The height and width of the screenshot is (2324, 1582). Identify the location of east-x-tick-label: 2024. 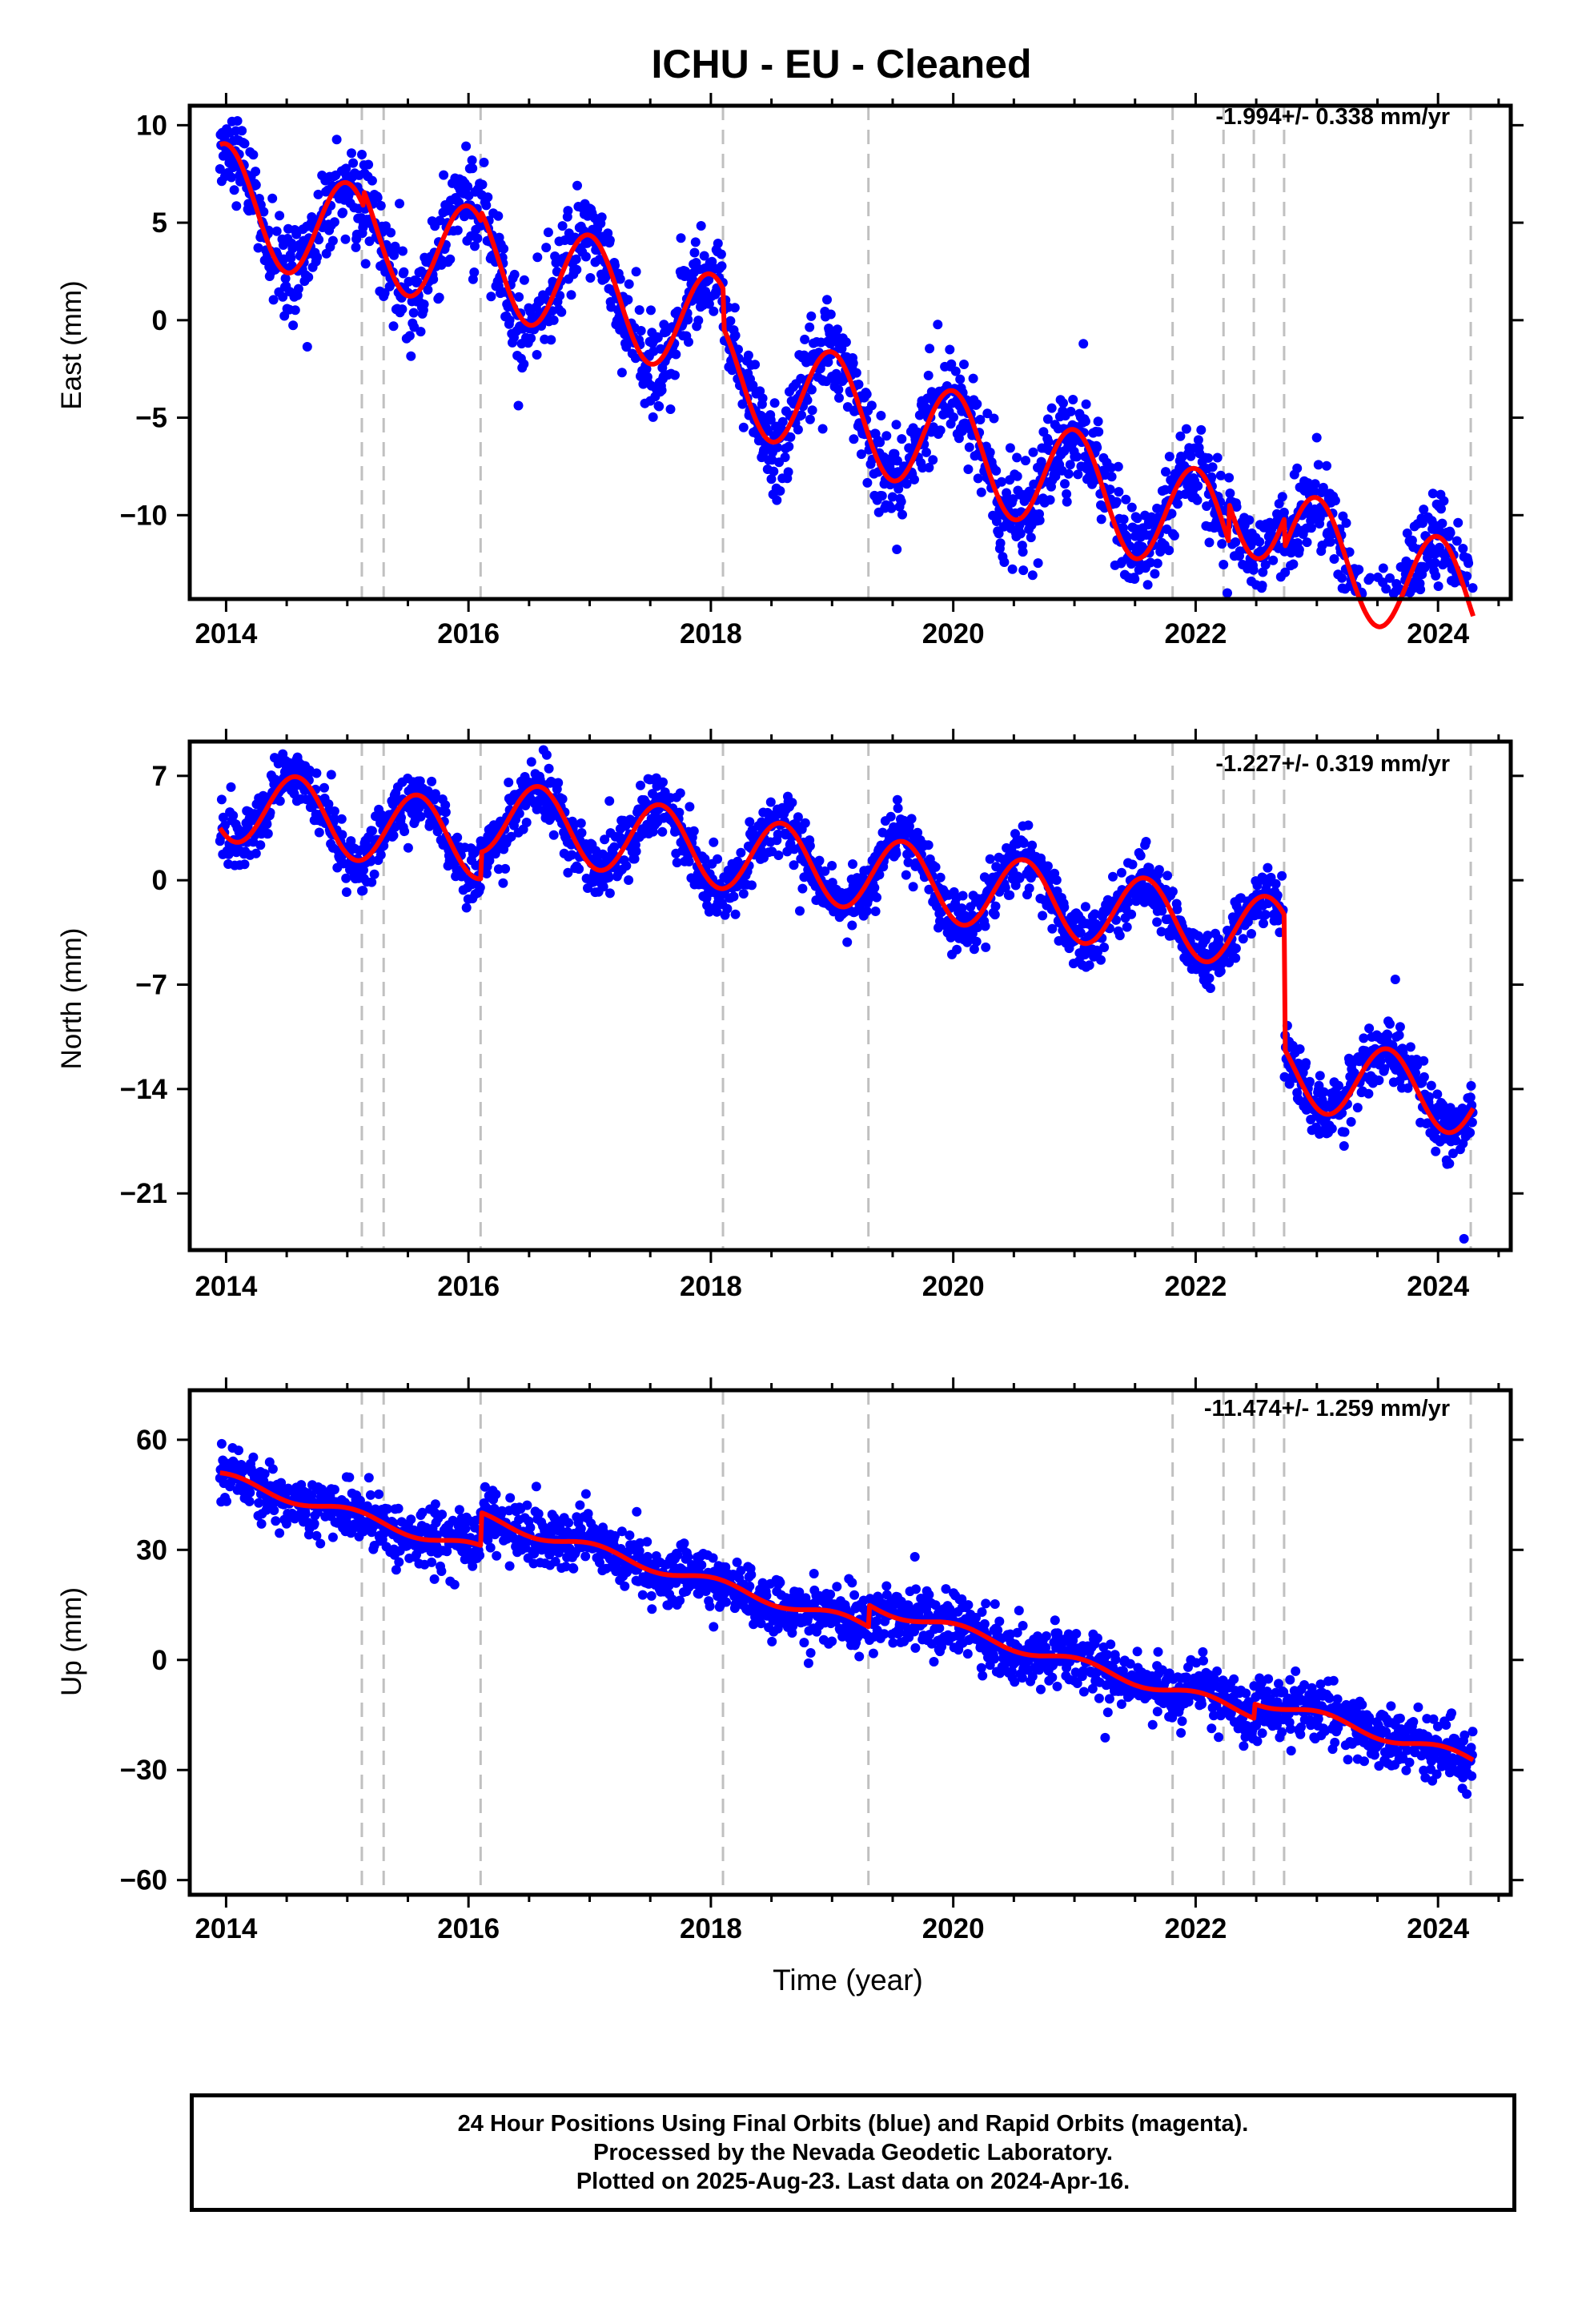
(1438, 633).